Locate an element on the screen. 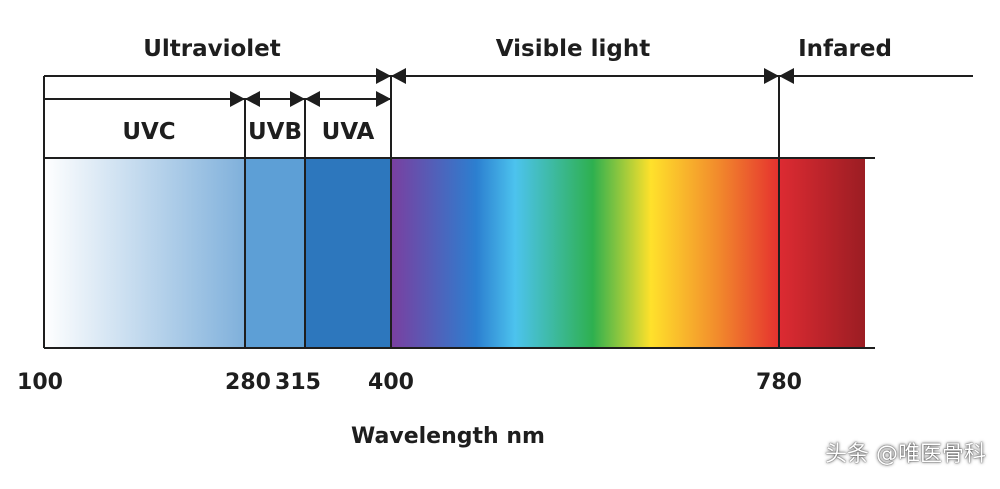 The width and height of the screenshot is (1000, 489). tick-label-100: 100 is located at coordinates (40, 382).